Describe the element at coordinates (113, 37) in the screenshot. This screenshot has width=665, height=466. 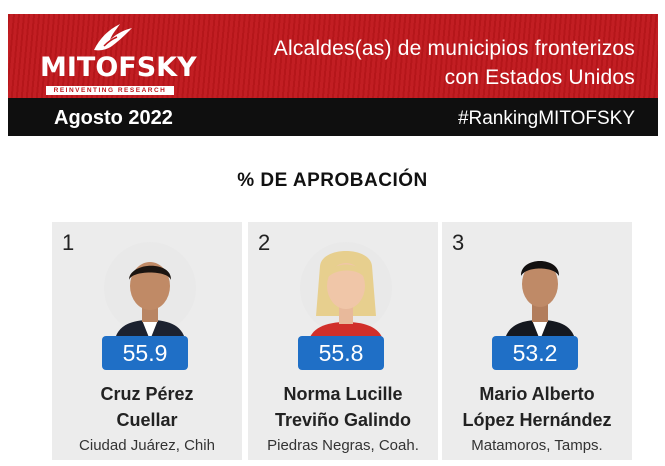
I see `logo-bird-icon` at that location.